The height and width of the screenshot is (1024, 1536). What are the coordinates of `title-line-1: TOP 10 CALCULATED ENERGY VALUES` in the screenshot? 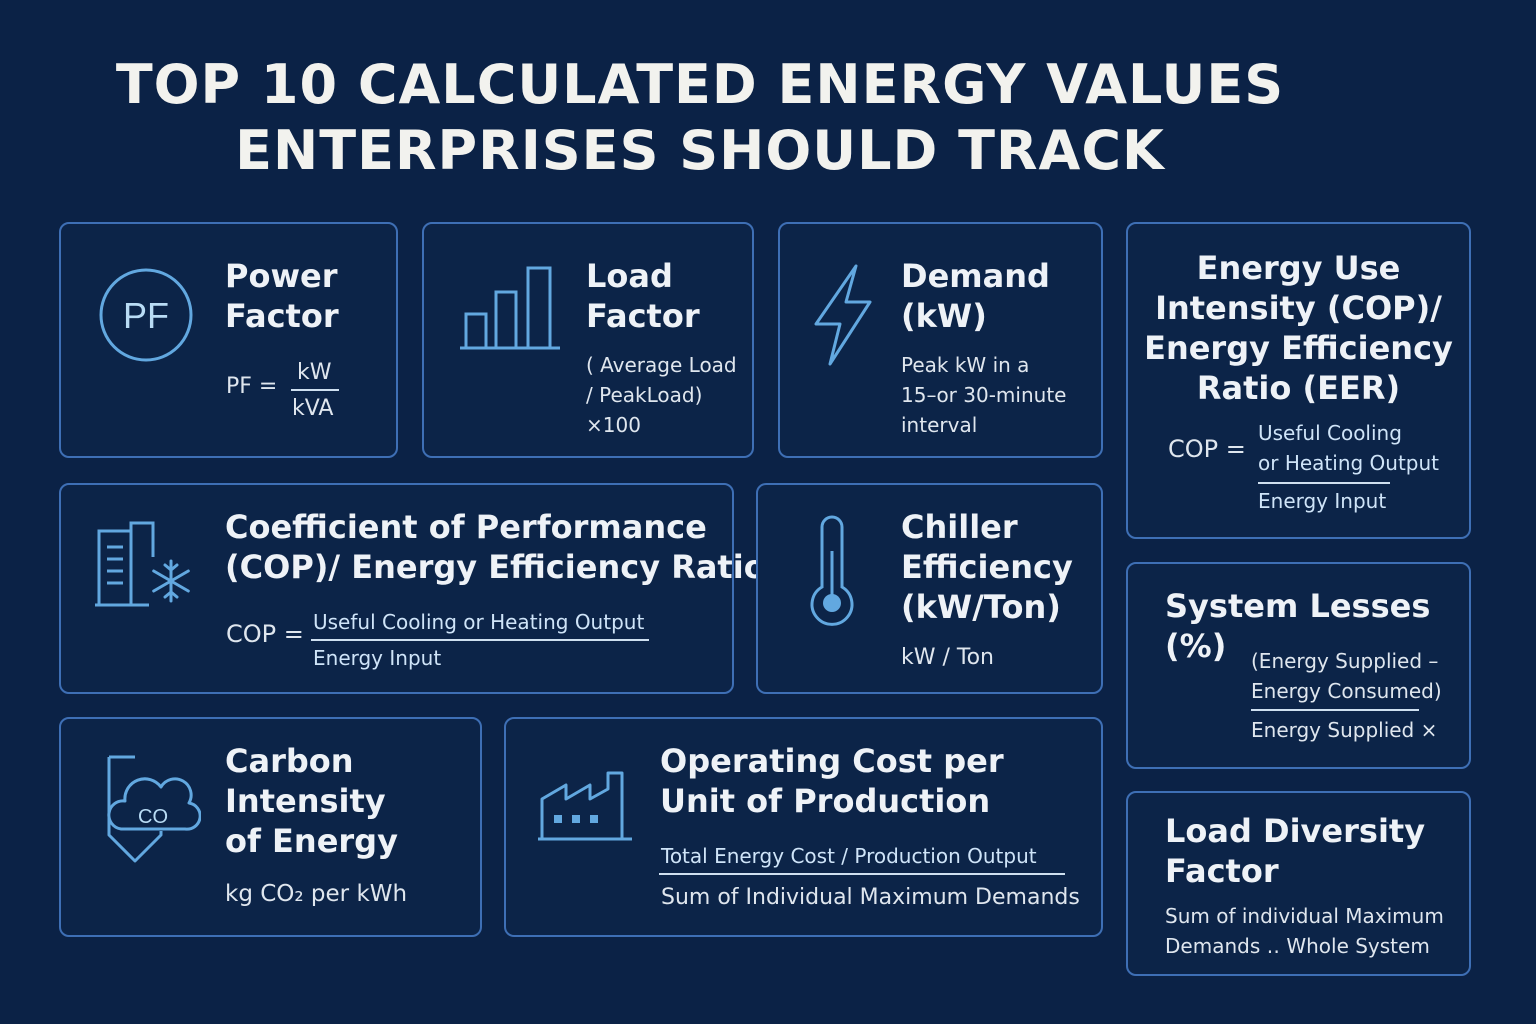 It's located at (700, 84).